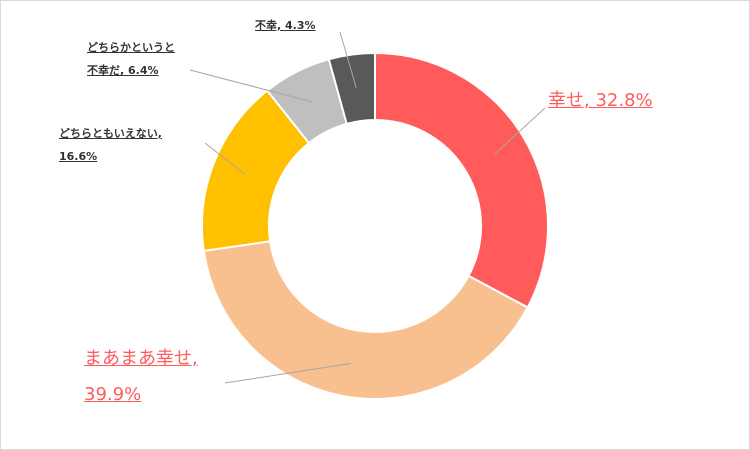  Describe the element at coordinates (288, 373) in the screenshot. I see `leader-line-maamaa` at that location.